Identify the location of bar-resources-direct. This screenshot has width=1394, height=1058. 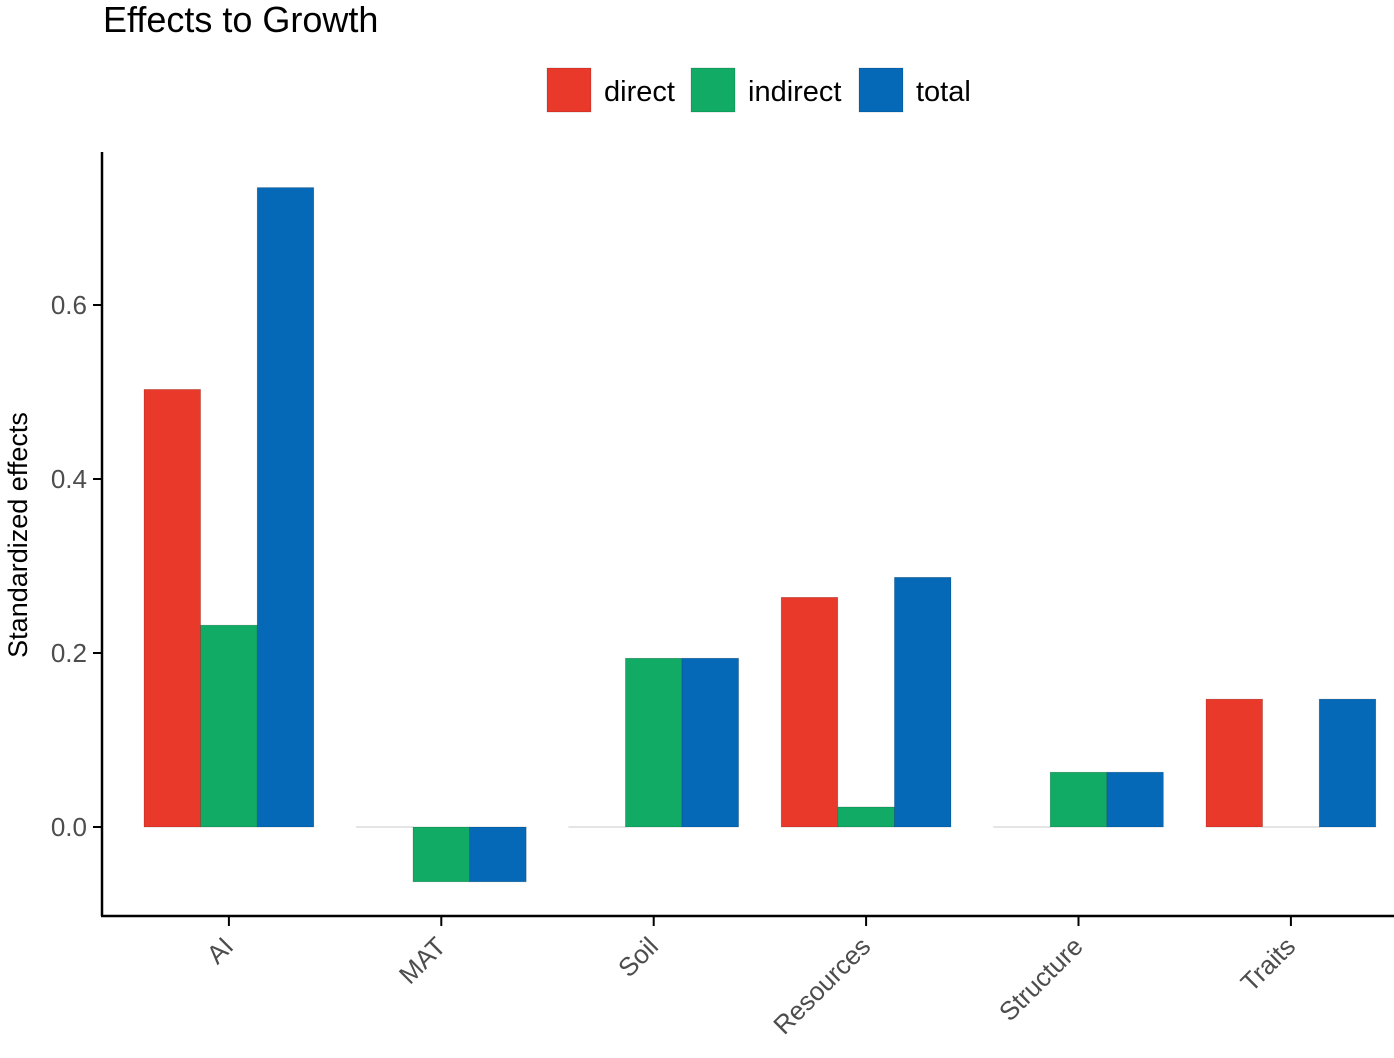
(809, 712).